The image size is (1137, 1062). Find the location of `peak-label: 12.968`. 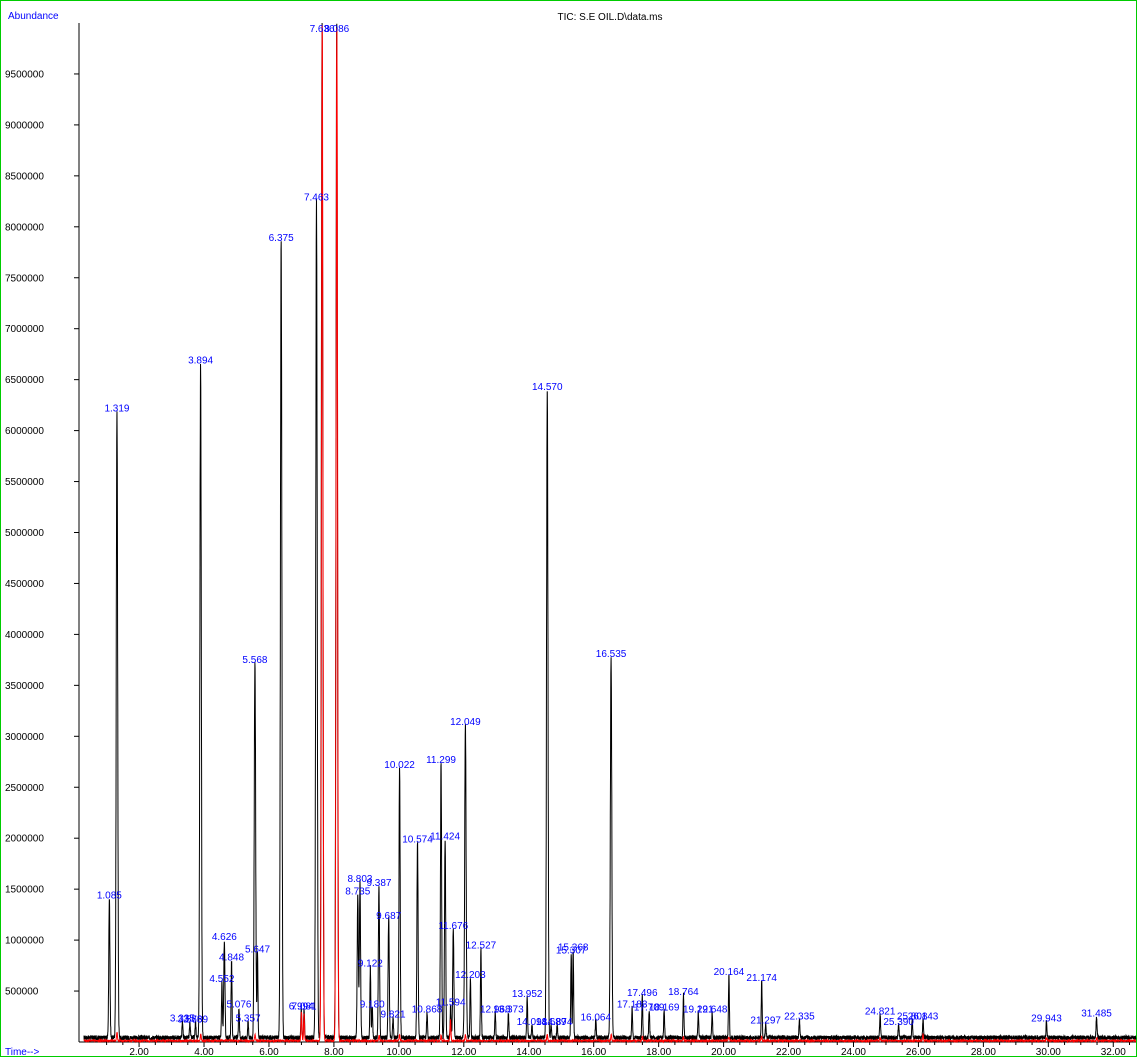

peak-label: 12.968 is located at coordinates (495, 1010).